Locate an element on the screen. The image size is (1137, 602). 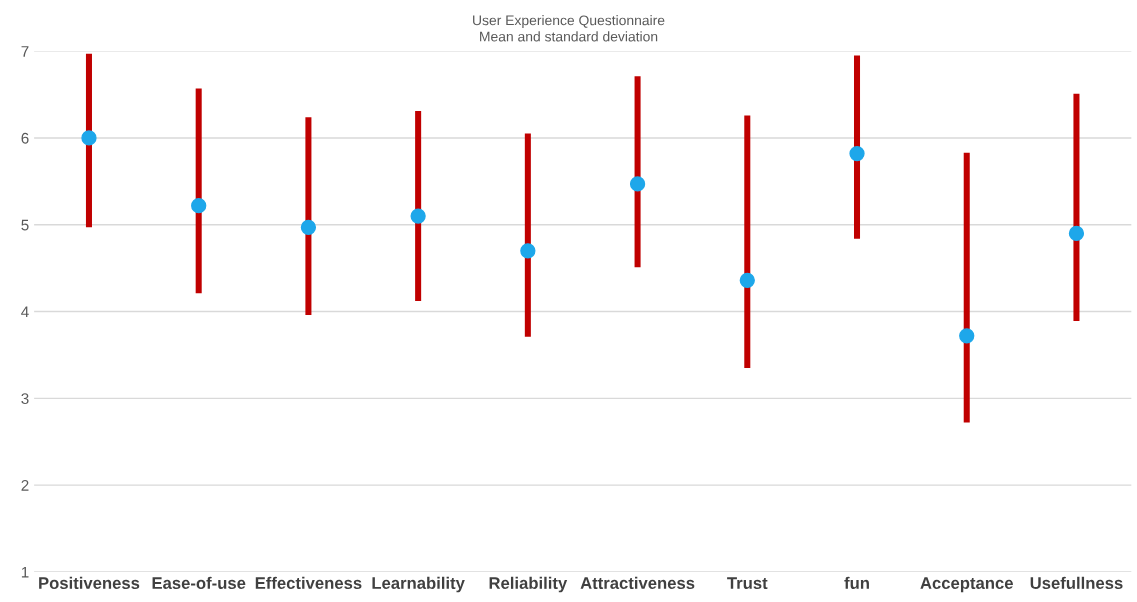
y-tick-label: 7 is located at coordinates (25, 51).